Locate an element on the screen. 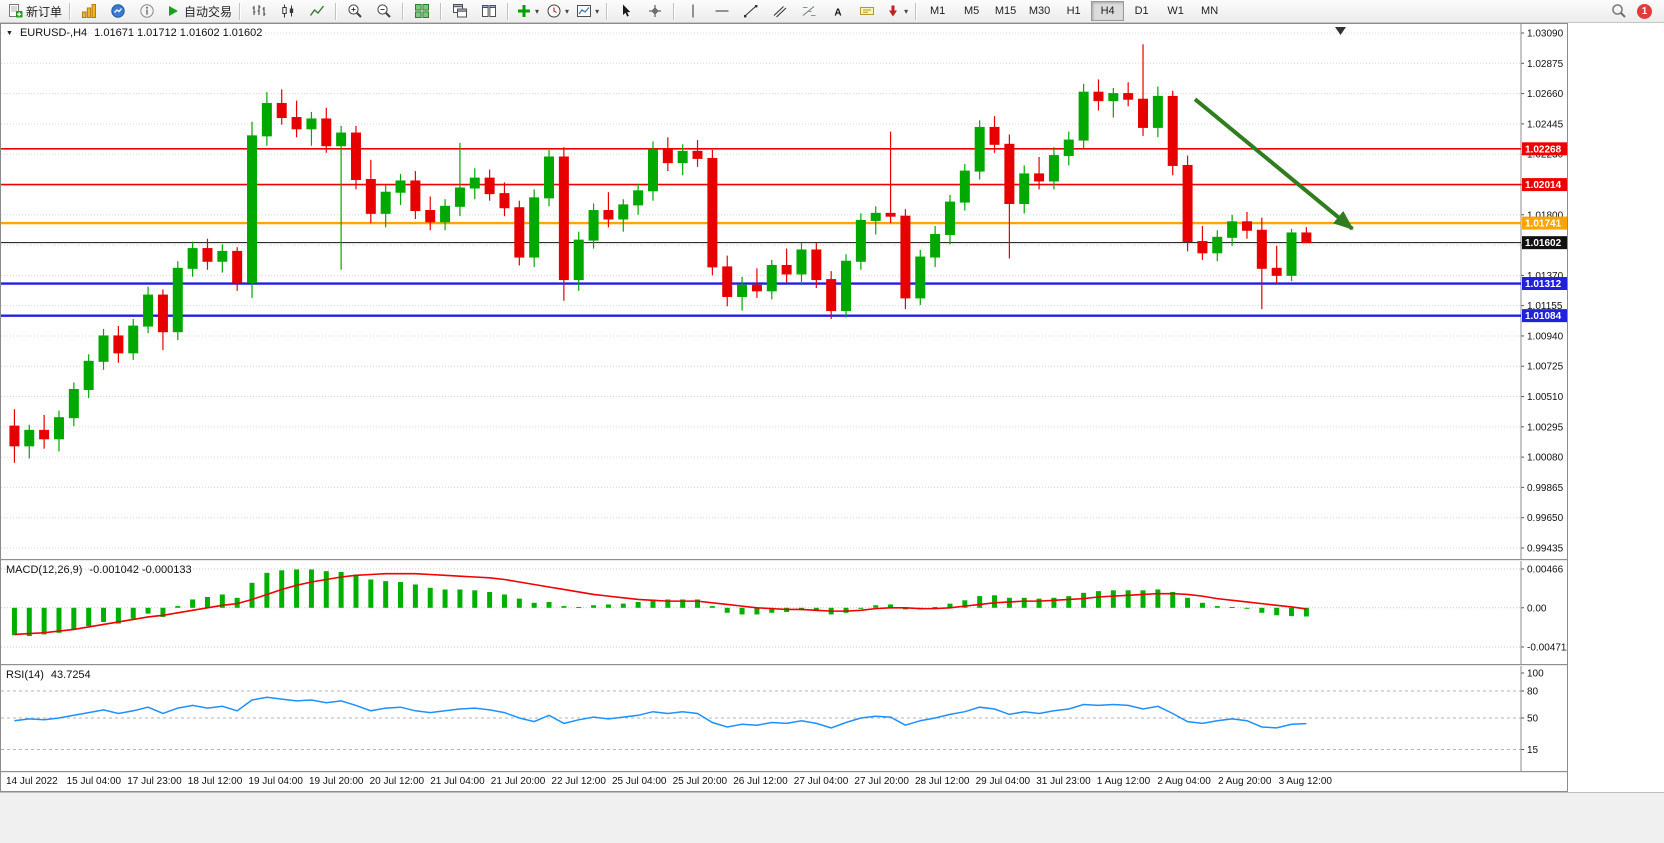  timeframe-m5: M5 is located at coordinates (971, 11).